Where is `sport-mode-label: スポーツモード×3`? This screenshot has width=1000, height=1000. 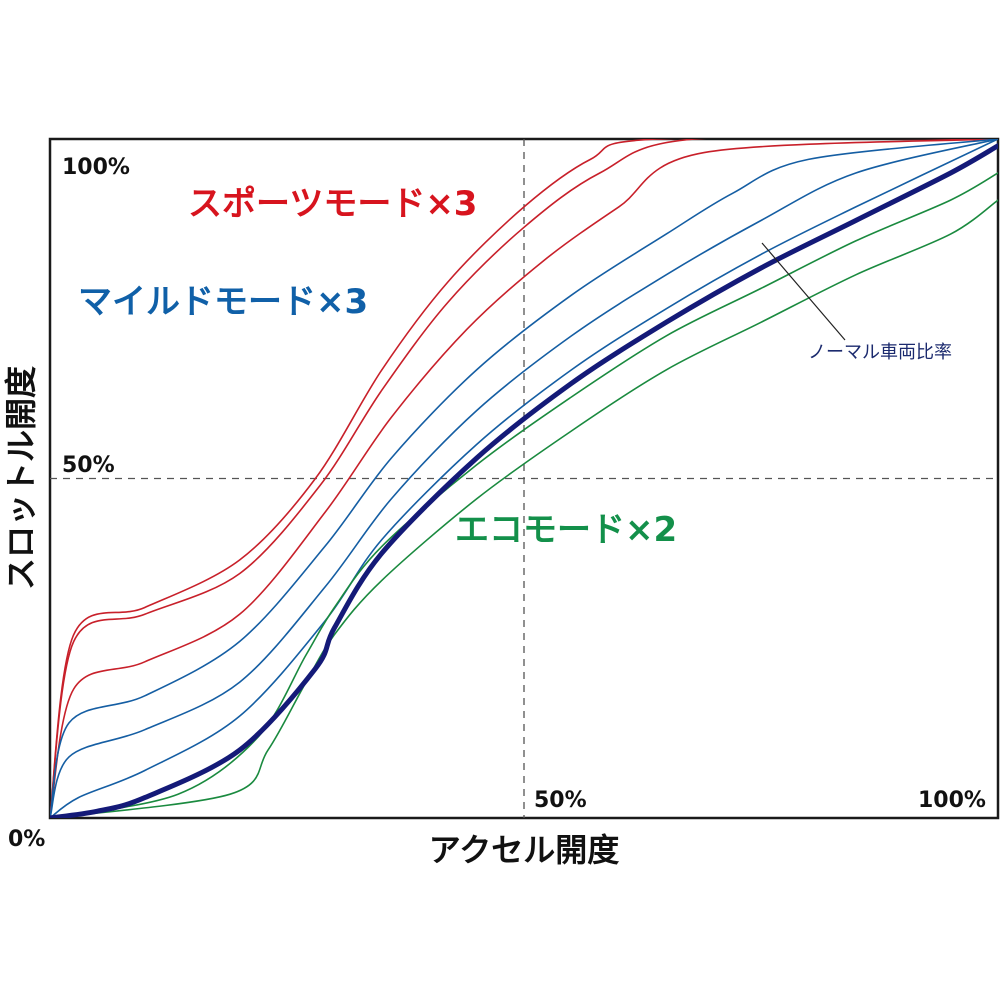
sport-mode-label: スポーツモード×3 is located at coordinates (332, 204).